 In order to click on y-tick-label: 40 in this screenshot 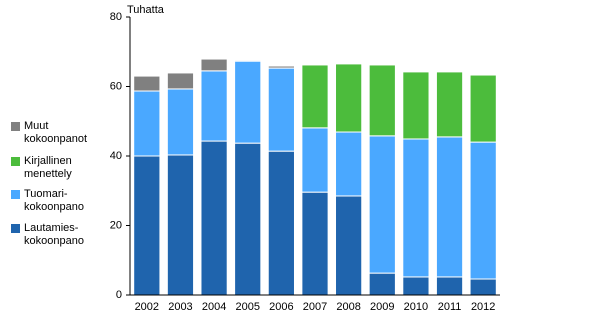, I will do `click(116, 156)`.